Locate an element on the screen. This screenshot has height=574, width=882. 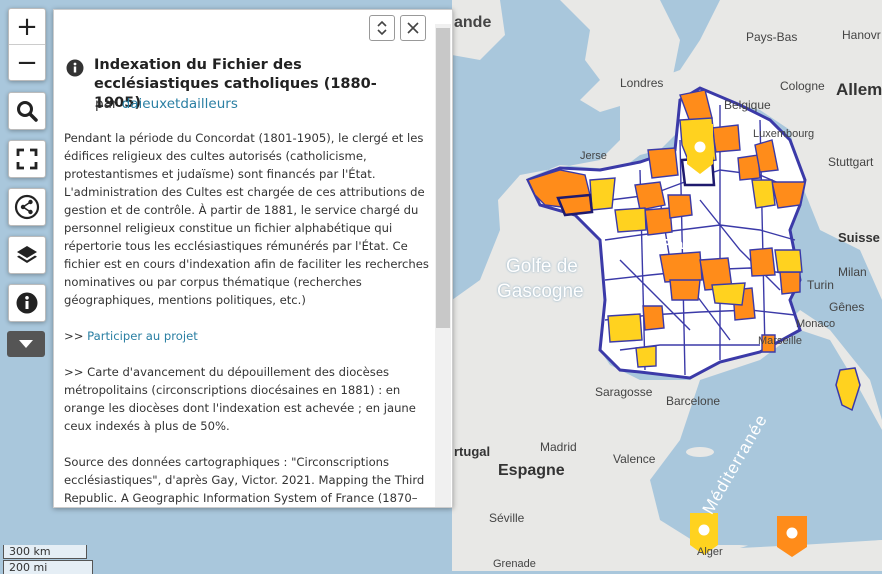
label-barcelone: Barcelone is located at coordinates (693, 401).